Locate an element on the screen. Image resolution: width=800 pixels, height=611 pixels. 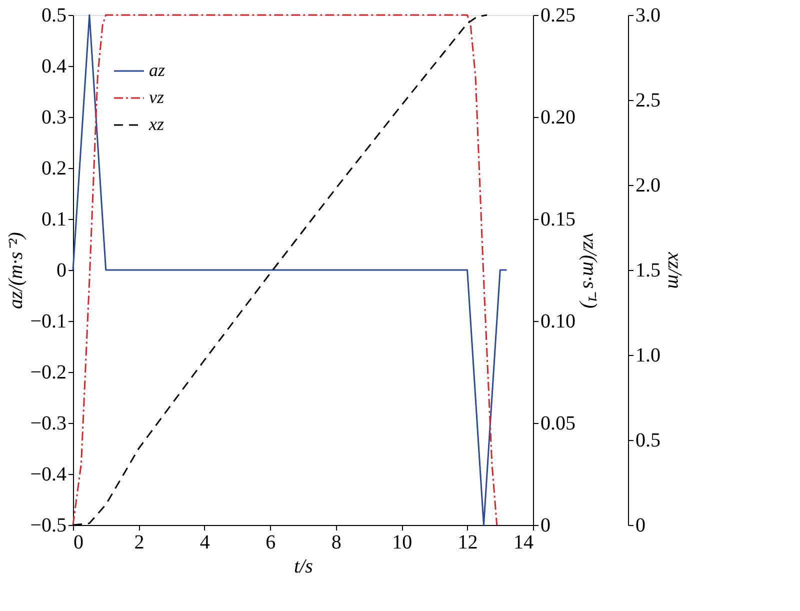
x-tick-label: 0 is located at coordinates (79, 543).